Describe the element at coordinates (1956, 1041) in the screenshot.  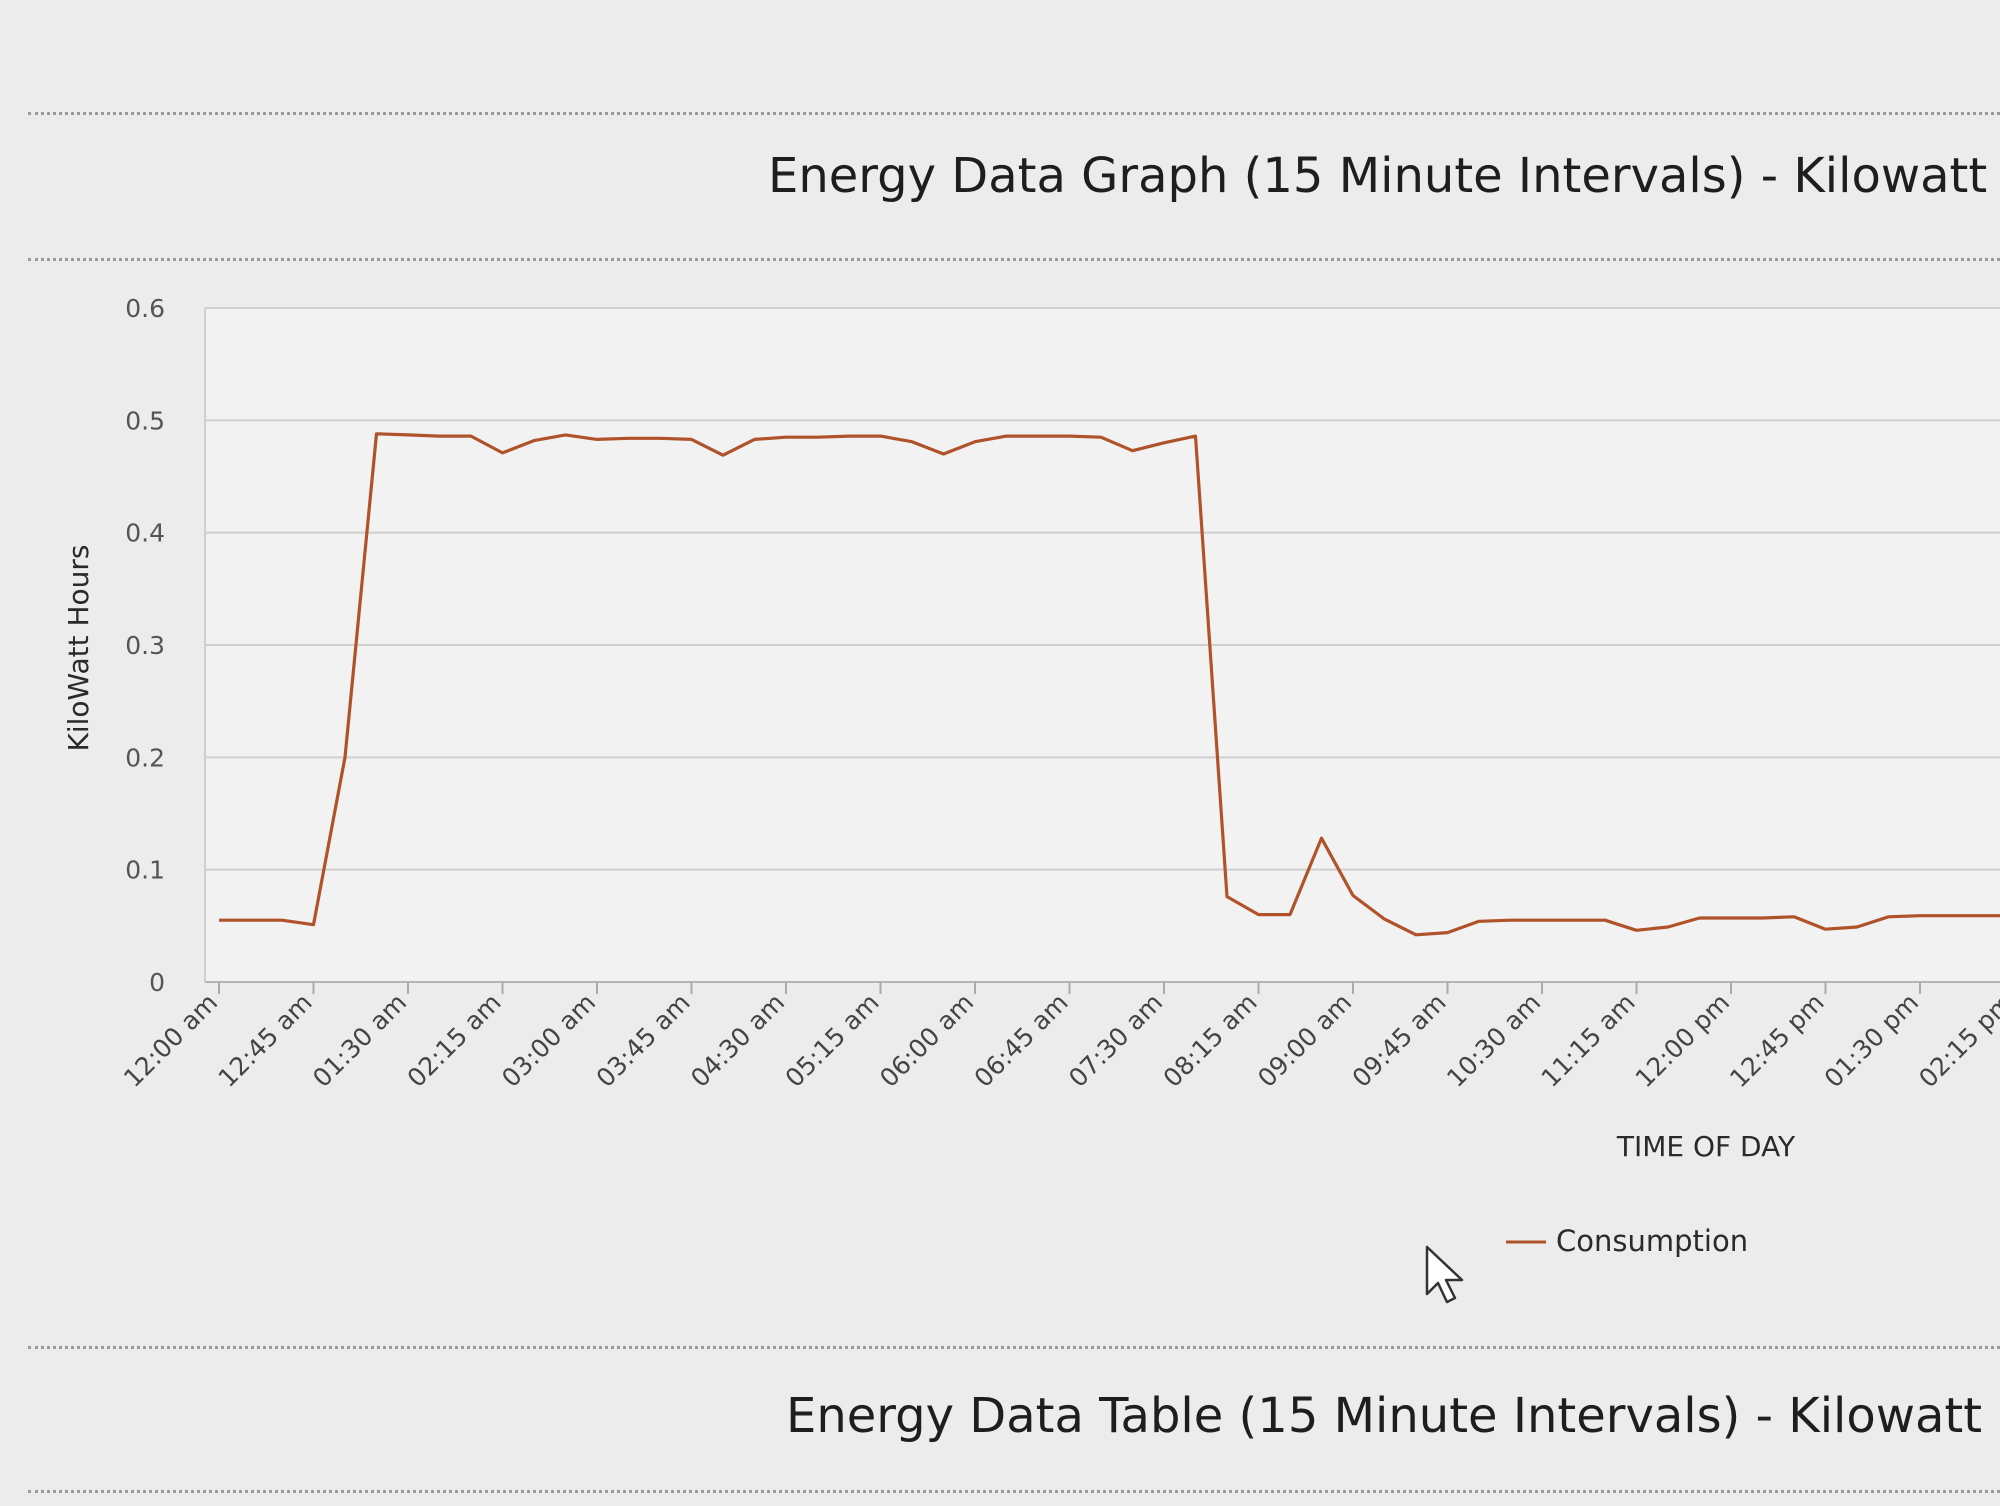
I see `x-tick-label: 02:15 pm` at that location.